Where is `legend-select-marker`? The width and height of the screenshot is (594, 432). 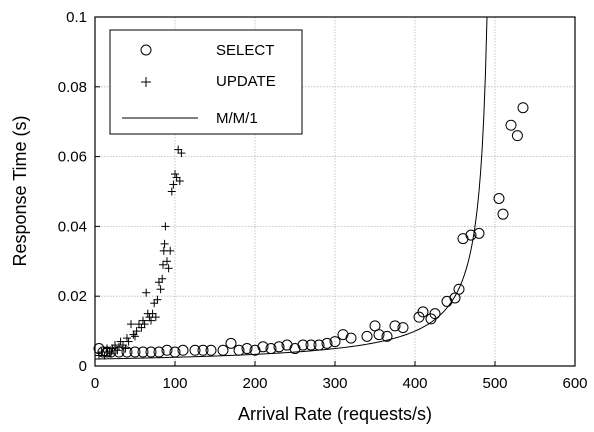 legend-select-marker is located at coordinates (146, 50).